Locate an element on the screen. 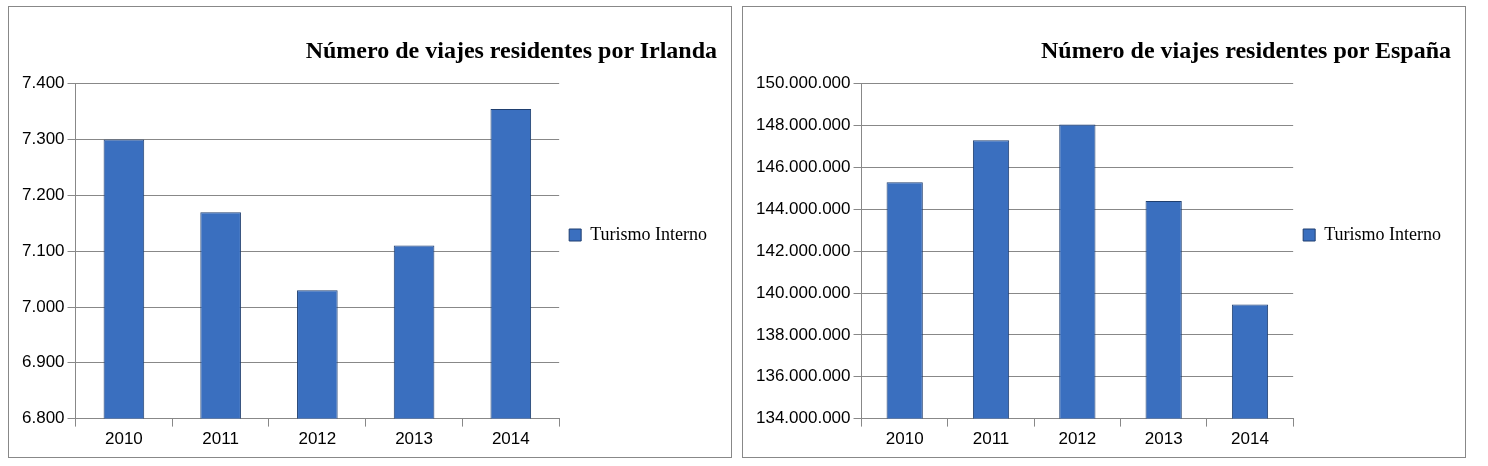 The image size is (1488, 466). y-tick-label: 140.000.000 is located at coordinates (803, 292).